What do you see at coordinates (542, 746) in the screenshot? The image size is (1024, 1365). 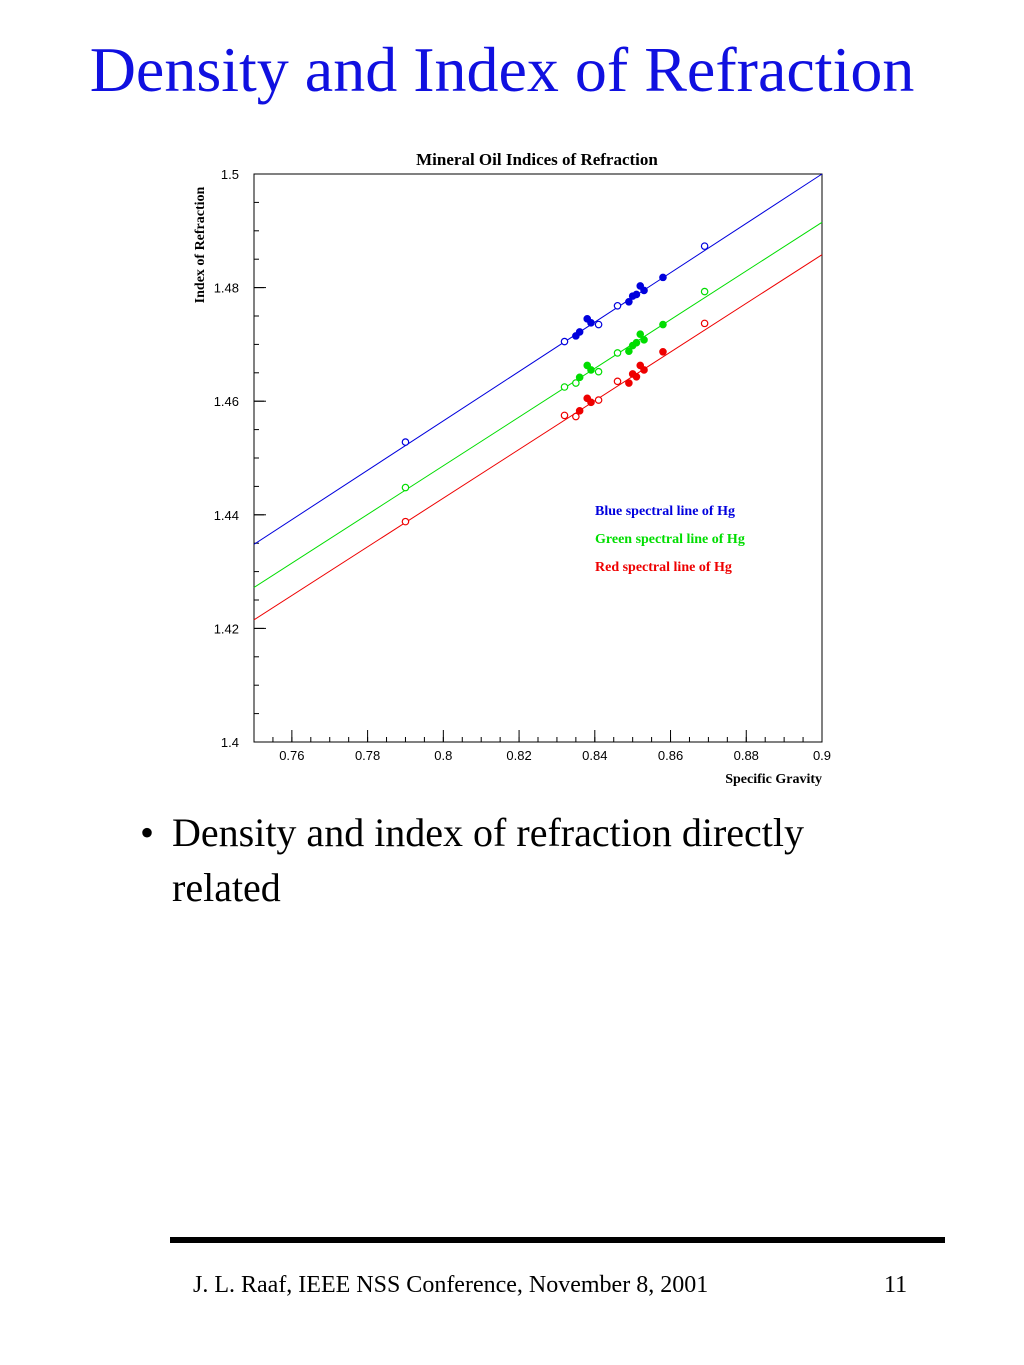 I see `x-axis: 0.76 0.78 0.8 0.82 0.84 0.86 0.88 0.9` at bounding box center [542, 746].